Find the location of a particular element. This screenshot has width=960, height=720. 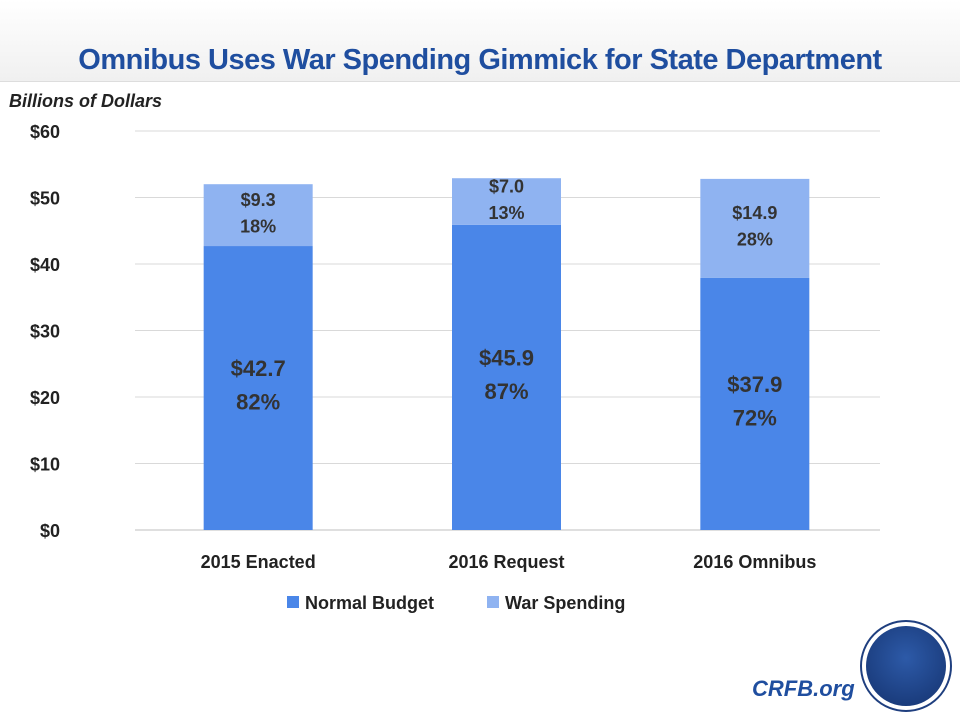

percent-label: 18% is located at coordinates (258, 226).